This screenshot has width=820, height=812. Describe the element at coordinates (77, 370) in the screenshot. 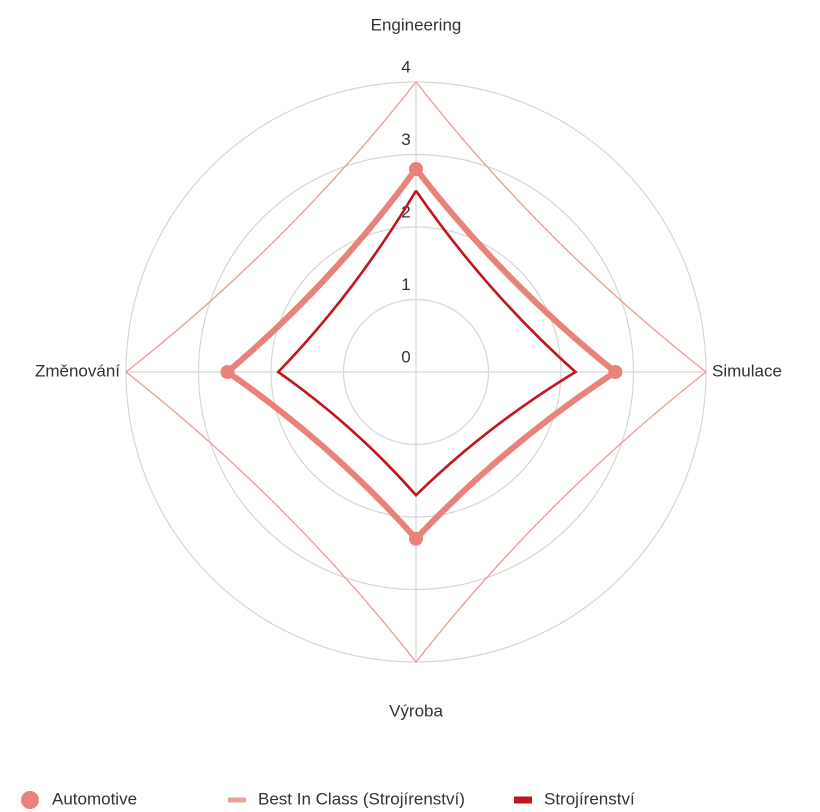

I see `category-label: Změnování` at that location.